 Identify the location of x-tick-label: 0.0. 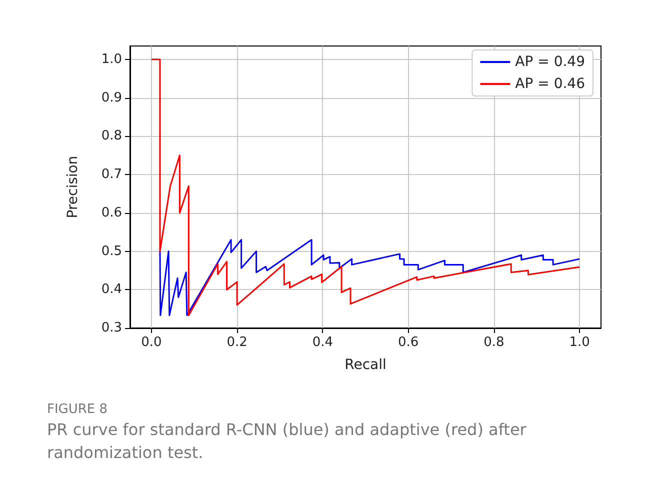
(151, 342).